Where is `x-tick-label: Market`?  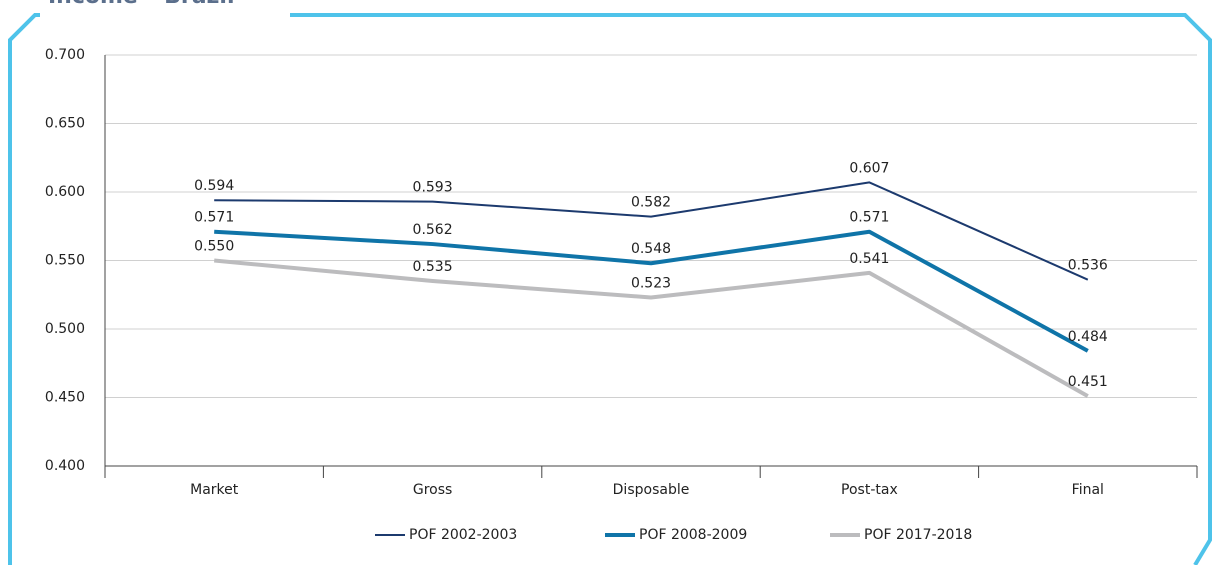
x-tick-label: Market is located at coordinates (214, 490).